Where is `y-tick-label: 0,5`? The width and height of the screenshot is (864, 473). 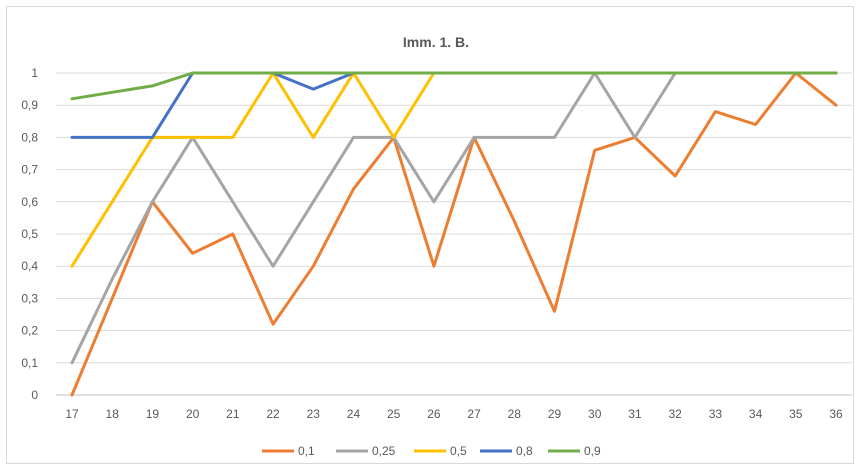
y-tick-label: 0,5 is located at coordinates (29, 234).